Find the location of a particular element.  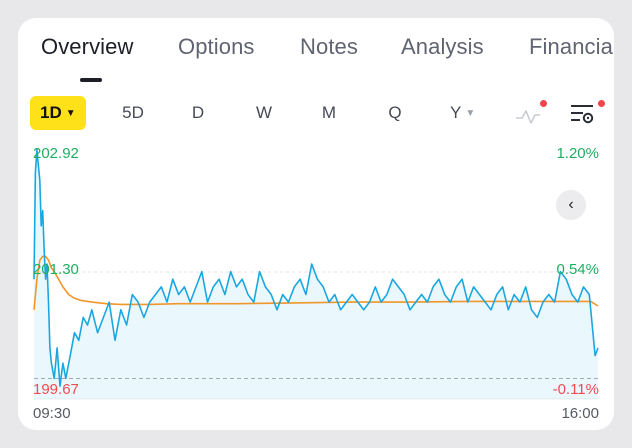

percent-high-label: 1.20% is located at coordinates (577, 153).